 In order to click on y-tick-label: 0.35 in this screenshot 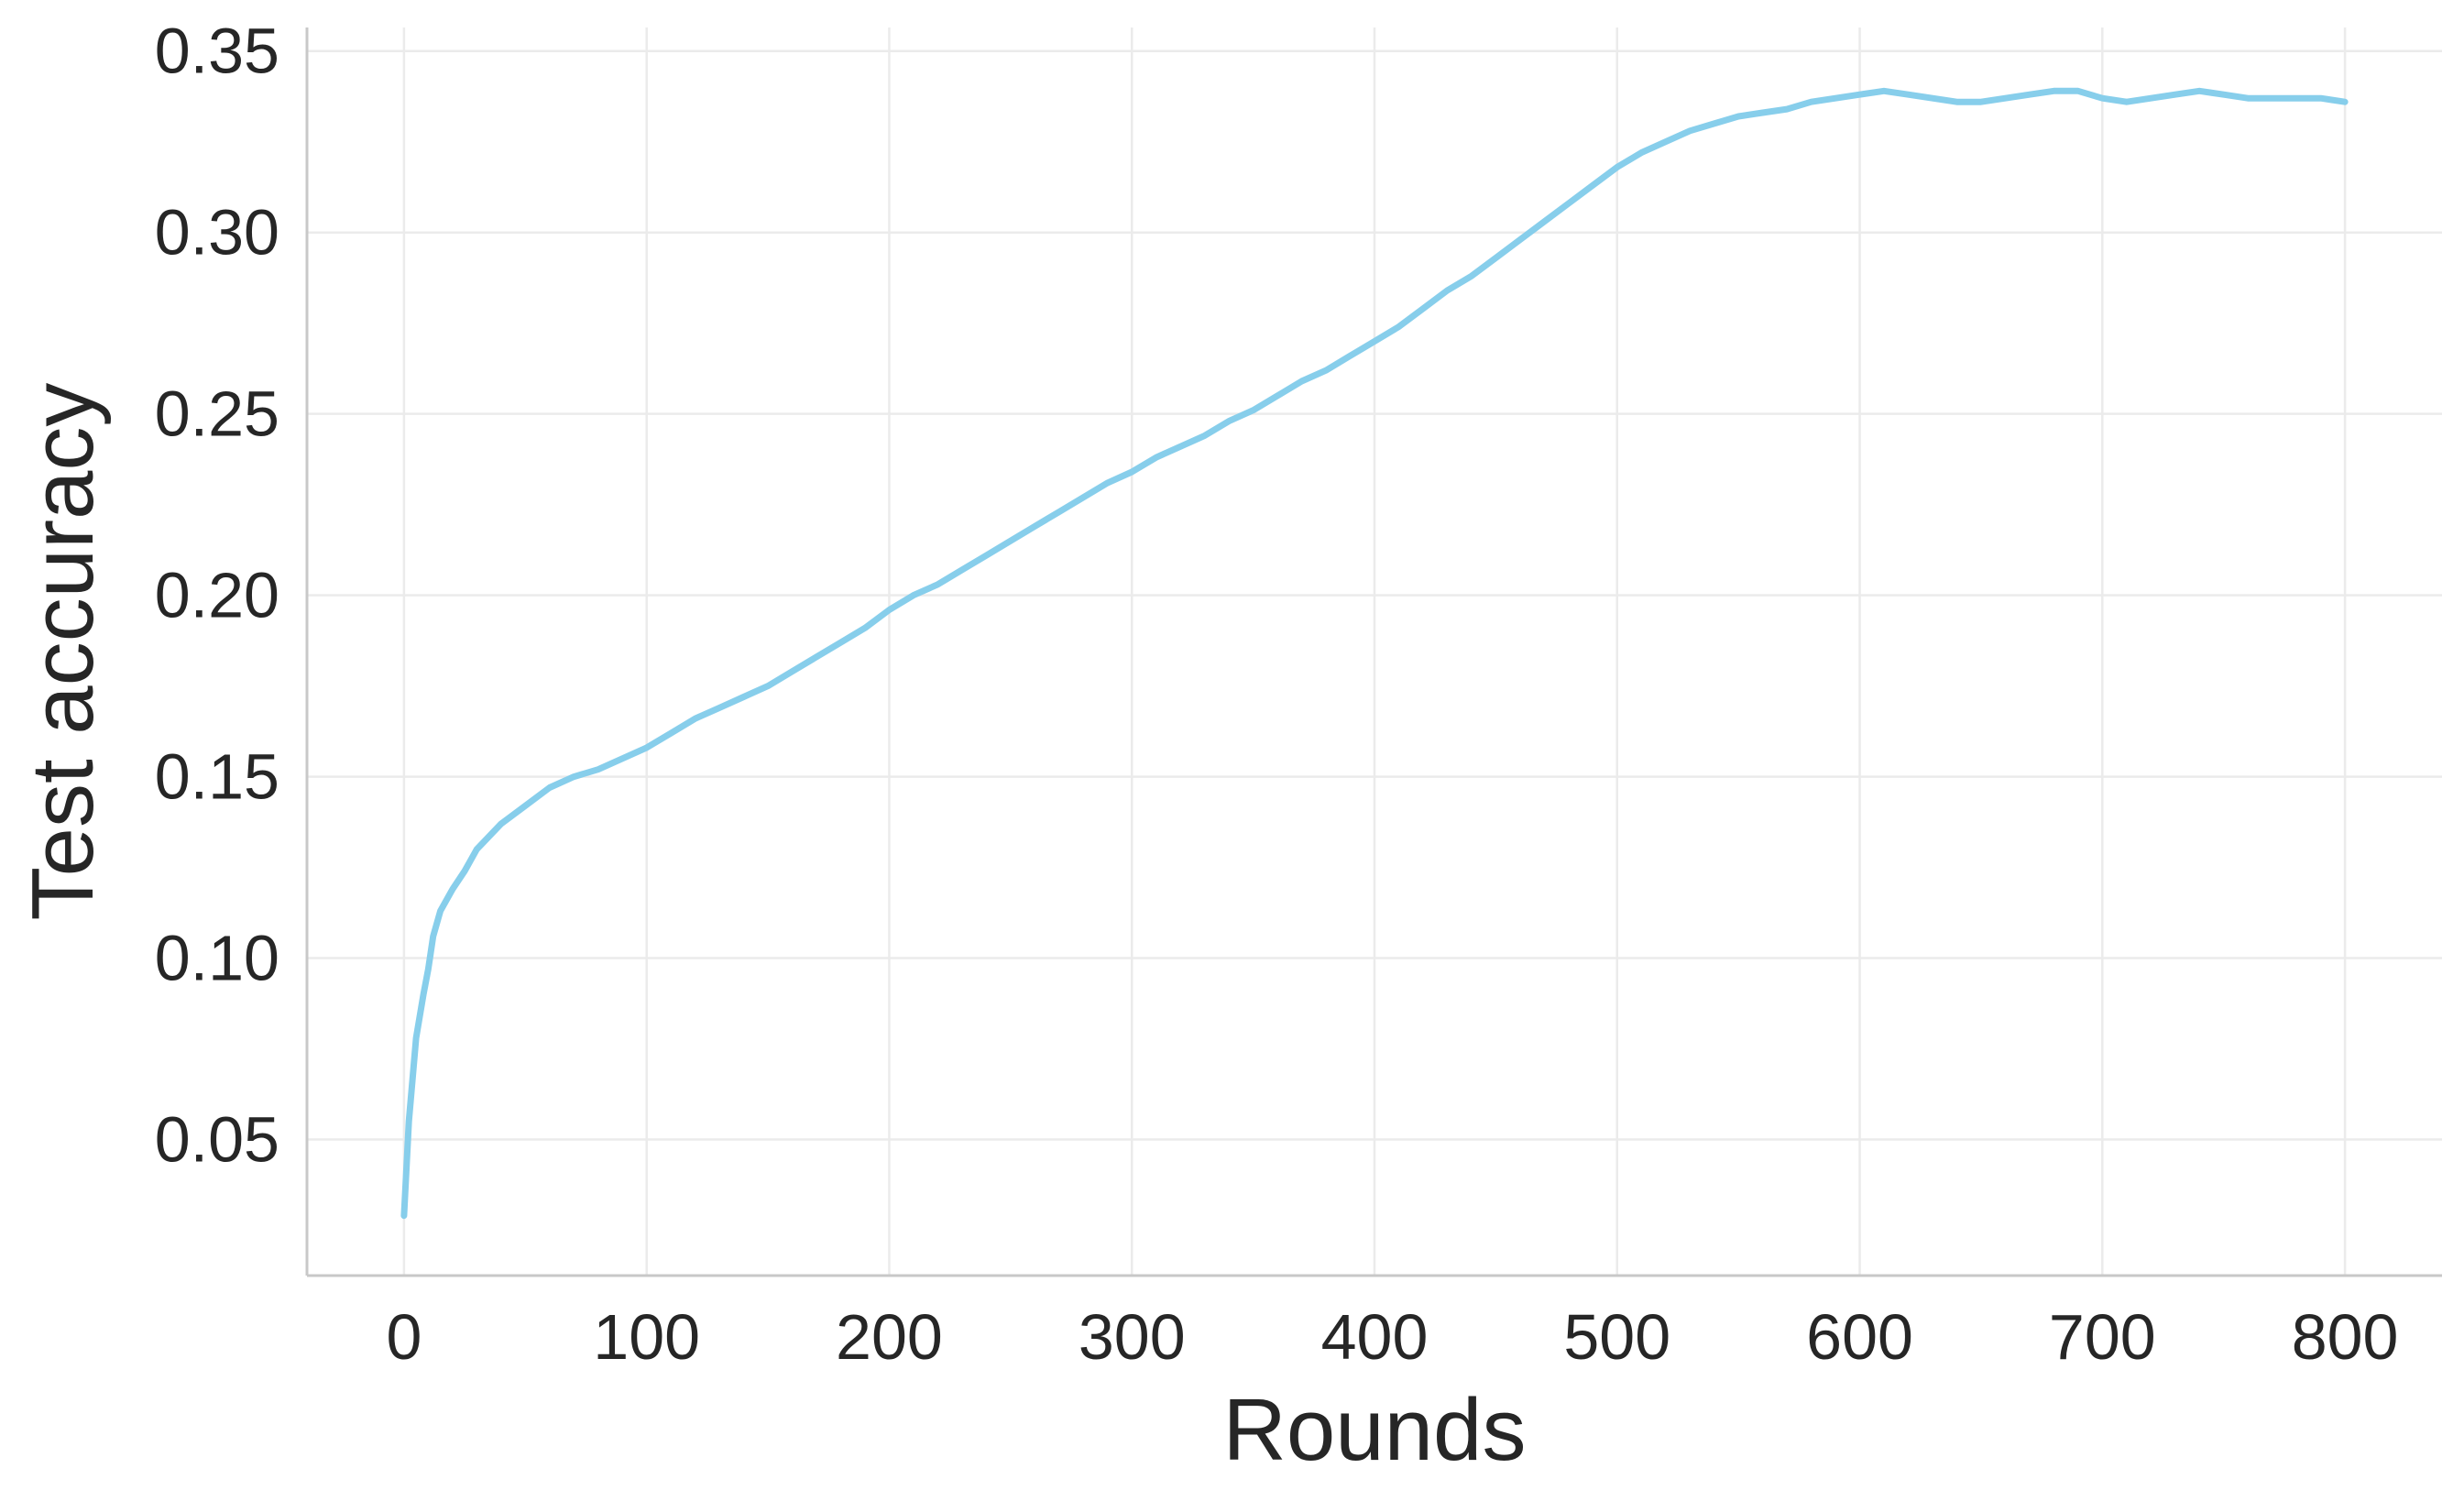, I will do `click(217, 51)`.